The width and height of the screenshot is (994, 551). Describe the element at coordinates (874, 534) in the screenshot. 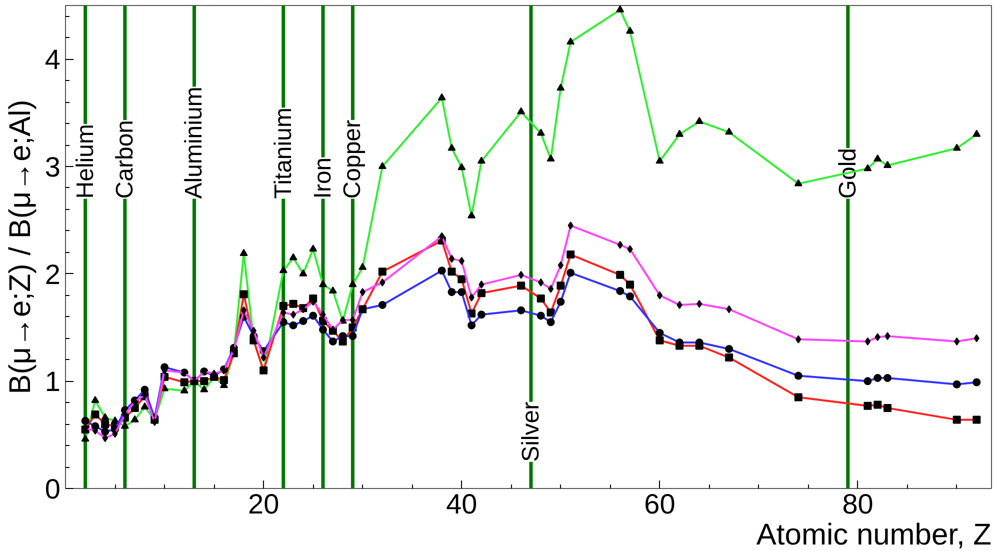

I see `x-axis-title: Atomic number, Z` at that location.